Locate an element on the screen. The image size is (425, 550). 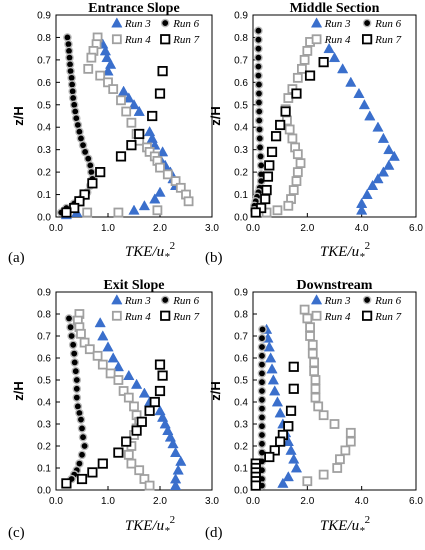
x-tick-label: 1.0 is located at coordinates (108, 228).